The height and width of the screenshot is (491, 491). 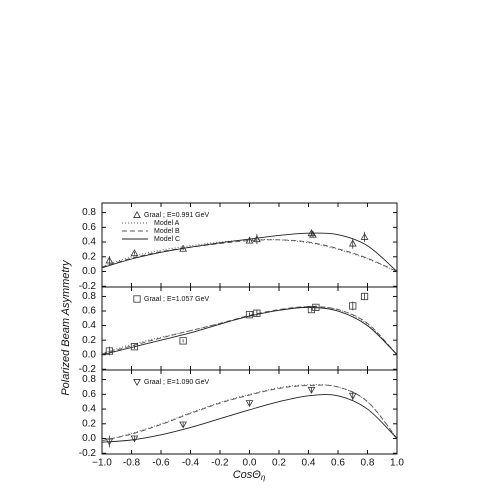 What do you see at coordinates (250, 463) in the screenshot?
I see `x-tick-label: 0.0` at bounding box center [250, 463].